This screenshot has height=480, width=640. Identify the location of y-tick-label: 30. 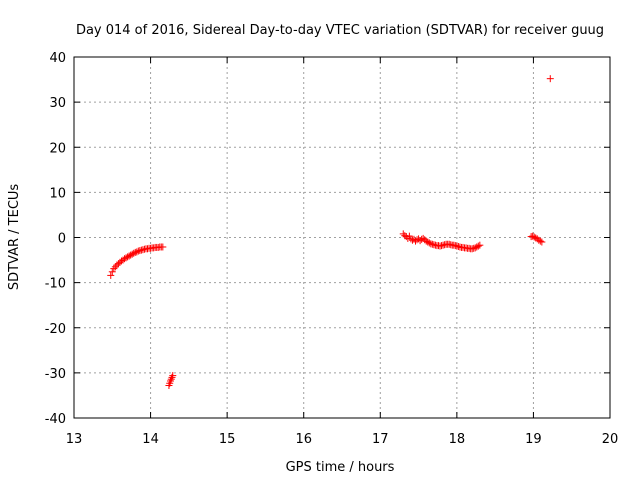
(57, 103).